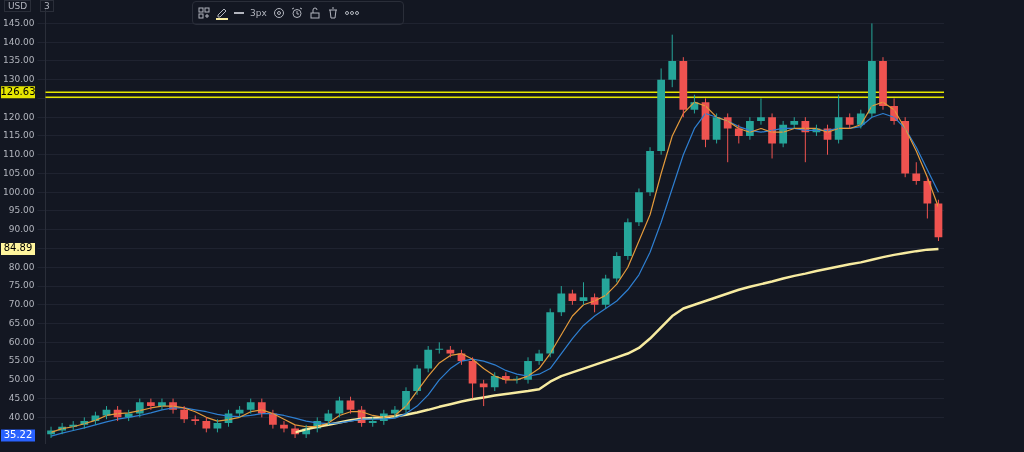 Image resolution: width=1024 pixels, height=452 pixels. What do you see at coordinates (21, 416) in the screenshot?
I see `y-tick-label: 40.00` at bounding box center [21, 416].